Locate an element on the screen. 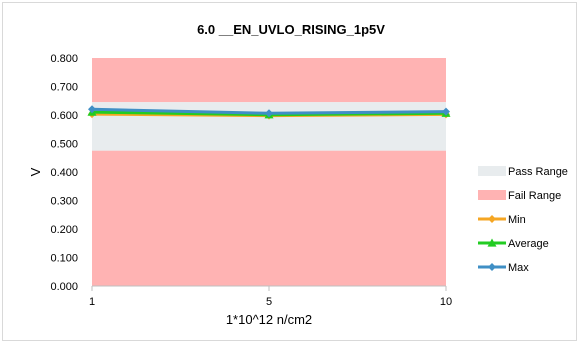 Image resolution: width=581 pixels, height=345 pixels. y-tick-label: 0.700 is located at coordinates (64, 88).